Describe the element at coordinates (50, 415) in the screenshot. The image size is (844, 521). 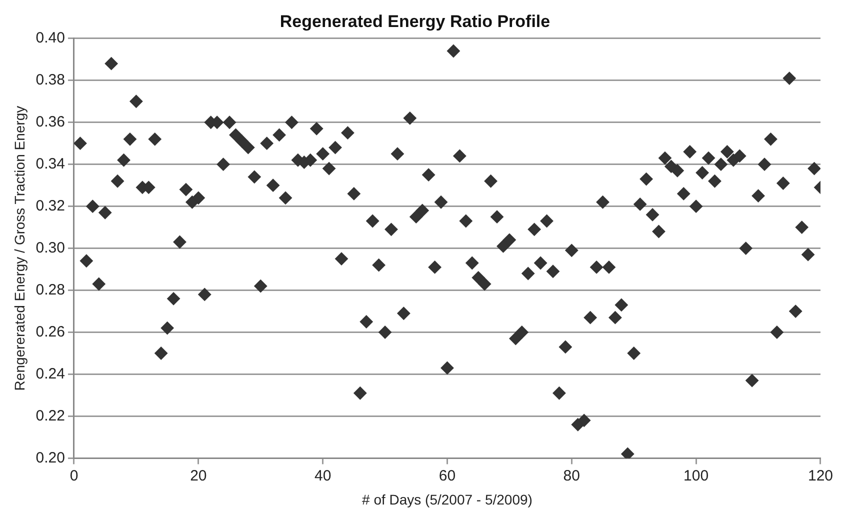
I see `y-tick-label: 0.22` at that location.